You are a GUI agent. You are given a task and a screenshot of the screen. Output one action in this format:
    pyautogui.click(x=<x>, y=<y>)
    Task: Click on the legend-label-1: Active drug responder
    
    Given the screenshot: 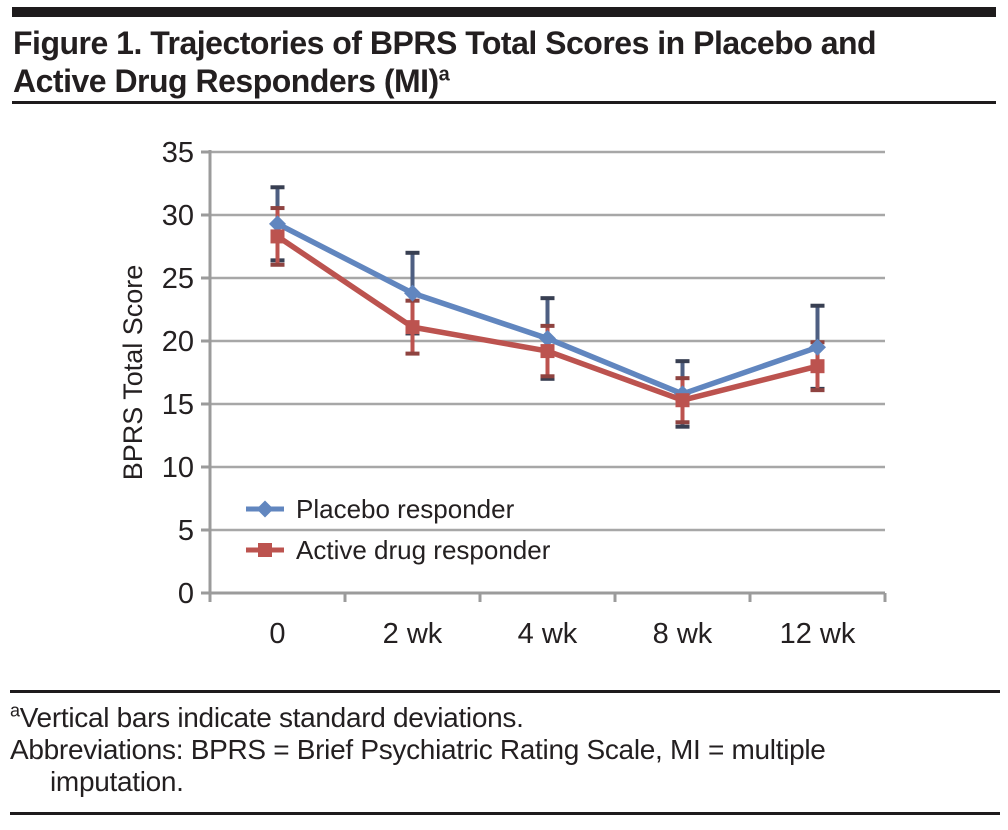 What is the action you would take?
    pyautogui.click(x=423, y=550)
    